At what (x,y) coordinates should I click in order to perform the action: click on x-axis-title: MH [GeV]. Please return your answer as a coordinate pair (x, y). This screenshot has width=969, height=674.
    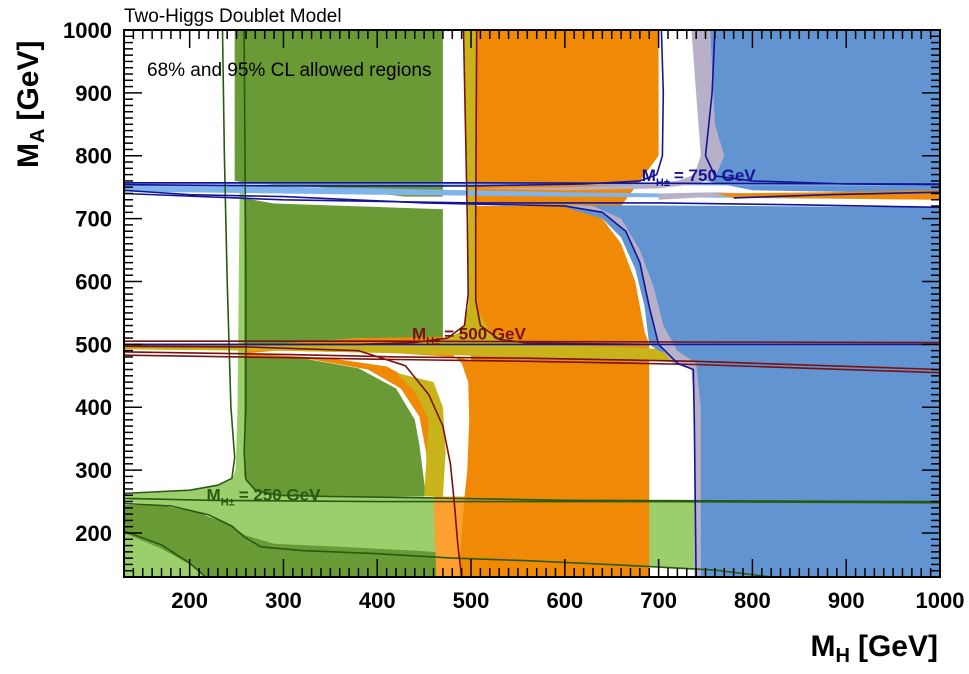
    Looking at the image, I should click on (874, 648).